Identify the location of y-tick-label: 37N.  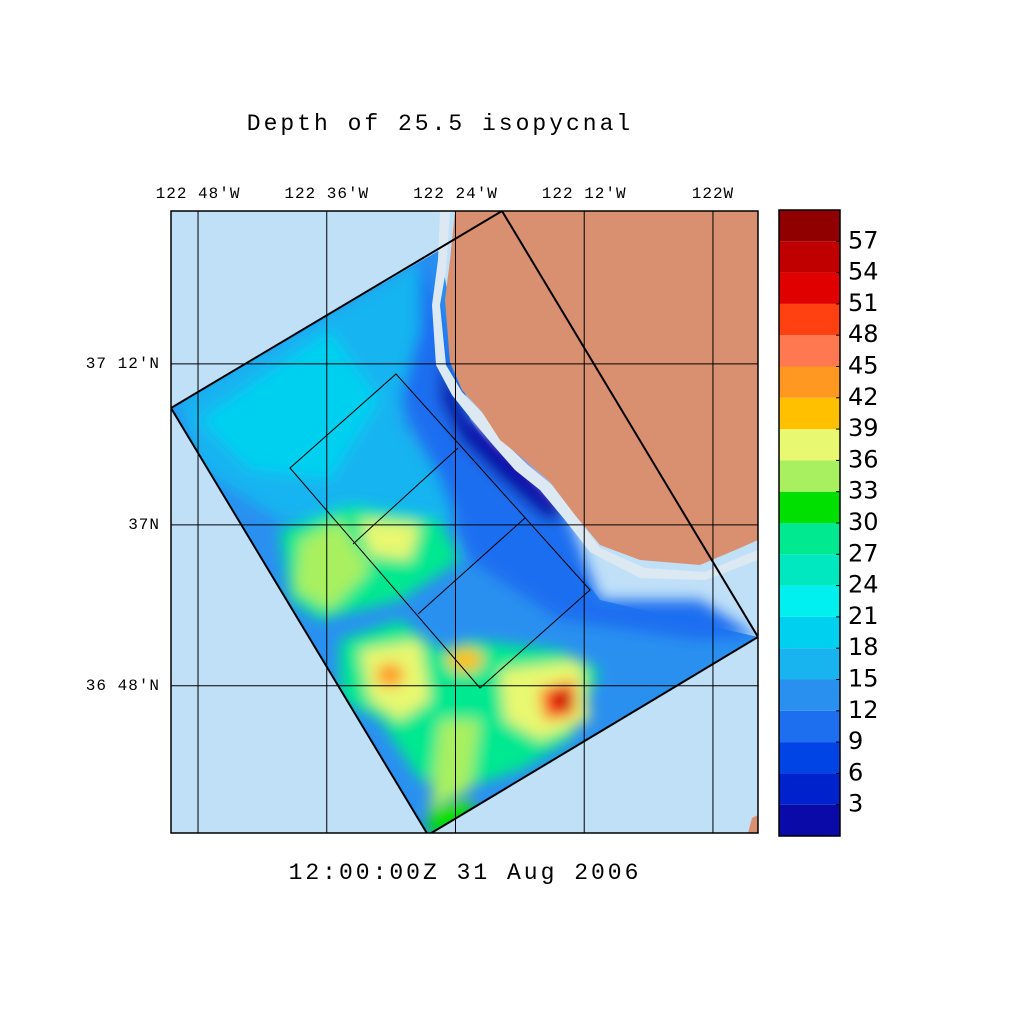
(144, 525).